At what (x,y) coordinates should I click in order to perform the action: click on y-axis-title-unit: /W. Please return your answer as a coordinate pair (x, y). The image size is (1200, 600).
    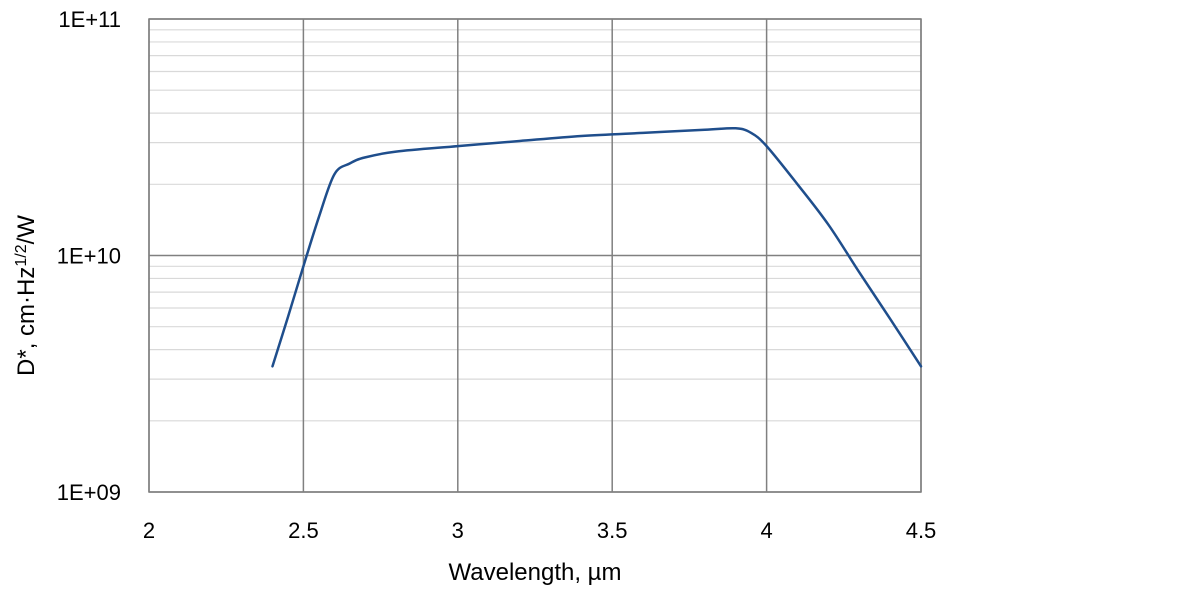
    Looking at the image, I should click on (26, 230).